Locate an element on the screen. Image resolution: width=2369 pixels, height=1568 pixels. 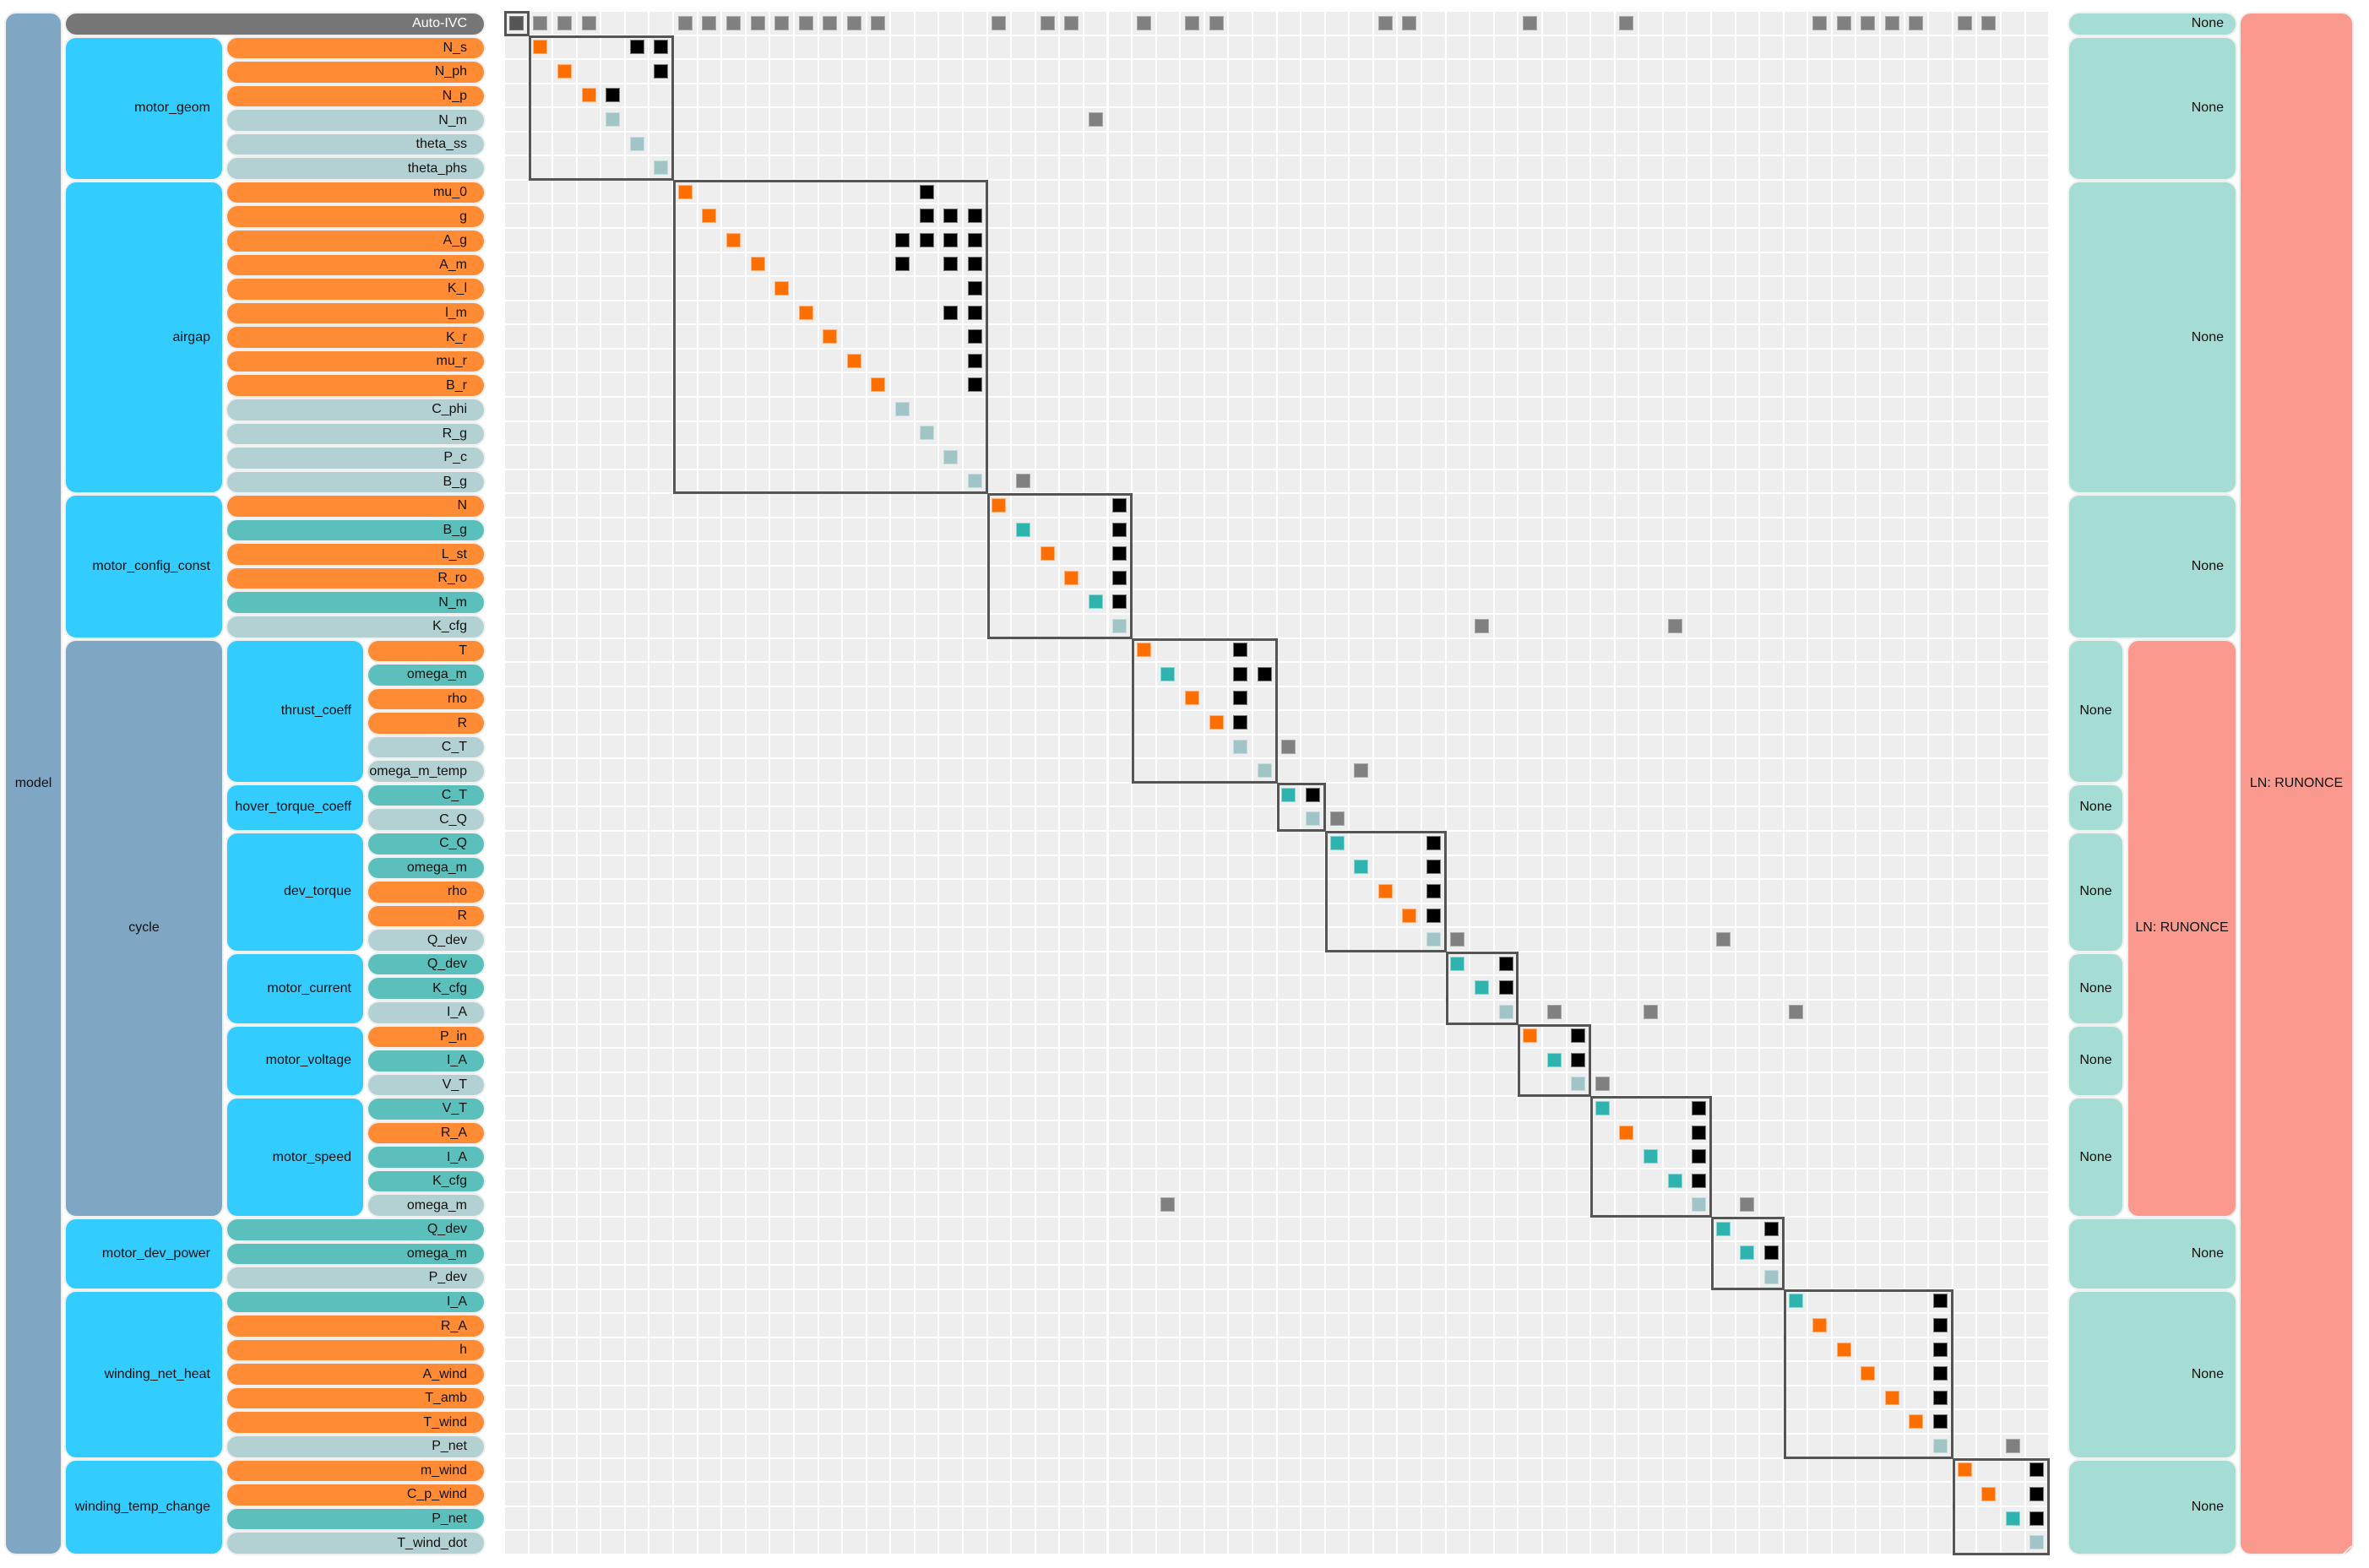
variable-R: R is located at coordinates (426, 916).